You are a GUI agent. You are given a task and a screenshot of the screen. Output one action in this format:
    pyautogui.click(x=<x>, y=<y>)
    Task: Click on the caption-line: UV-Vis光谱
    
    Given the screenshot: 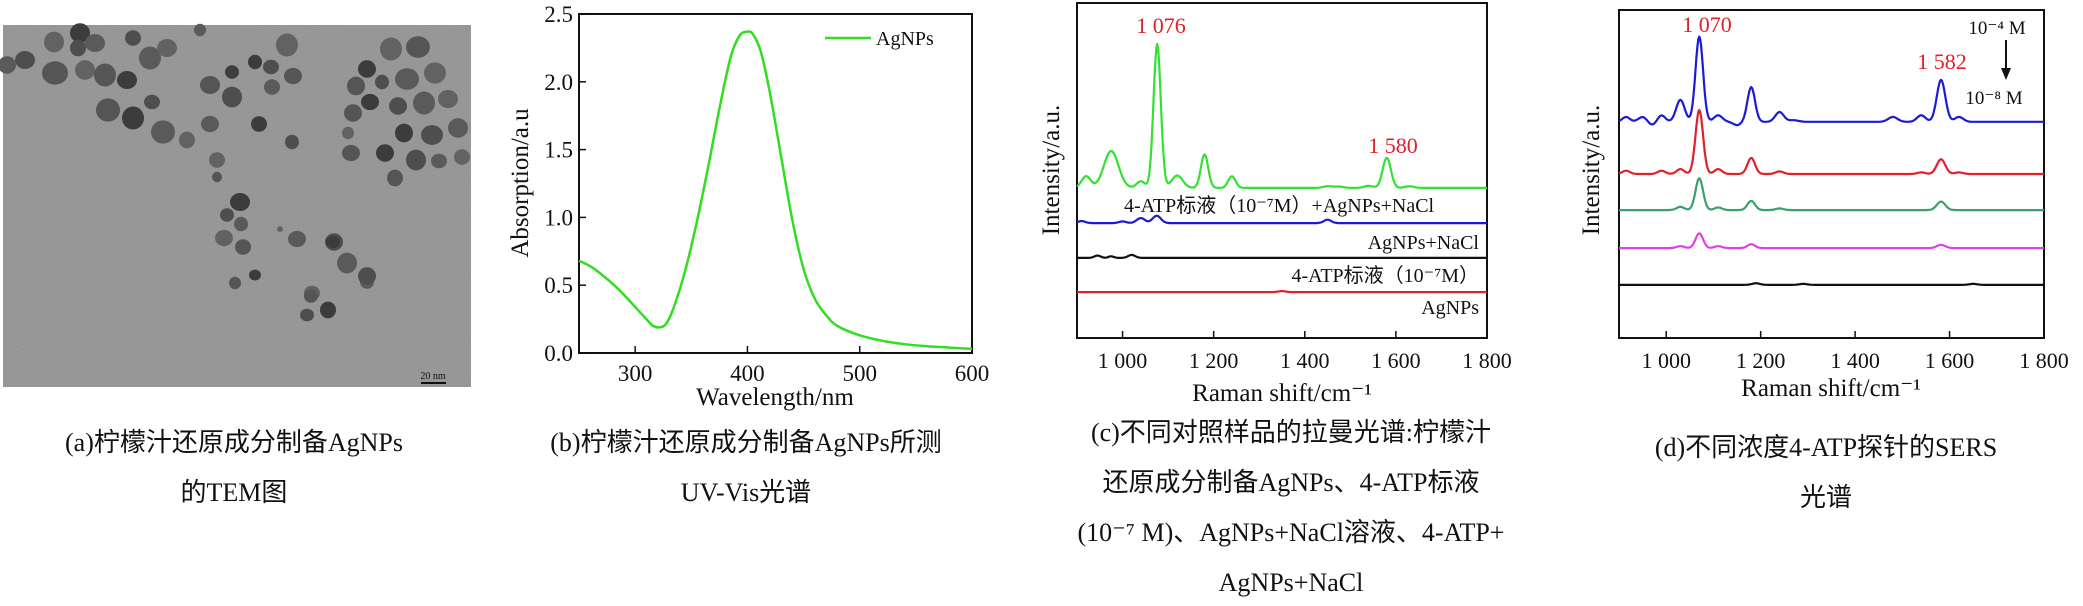 What is the action you would take?
    pyautogui.click(x=746, y=492)
    